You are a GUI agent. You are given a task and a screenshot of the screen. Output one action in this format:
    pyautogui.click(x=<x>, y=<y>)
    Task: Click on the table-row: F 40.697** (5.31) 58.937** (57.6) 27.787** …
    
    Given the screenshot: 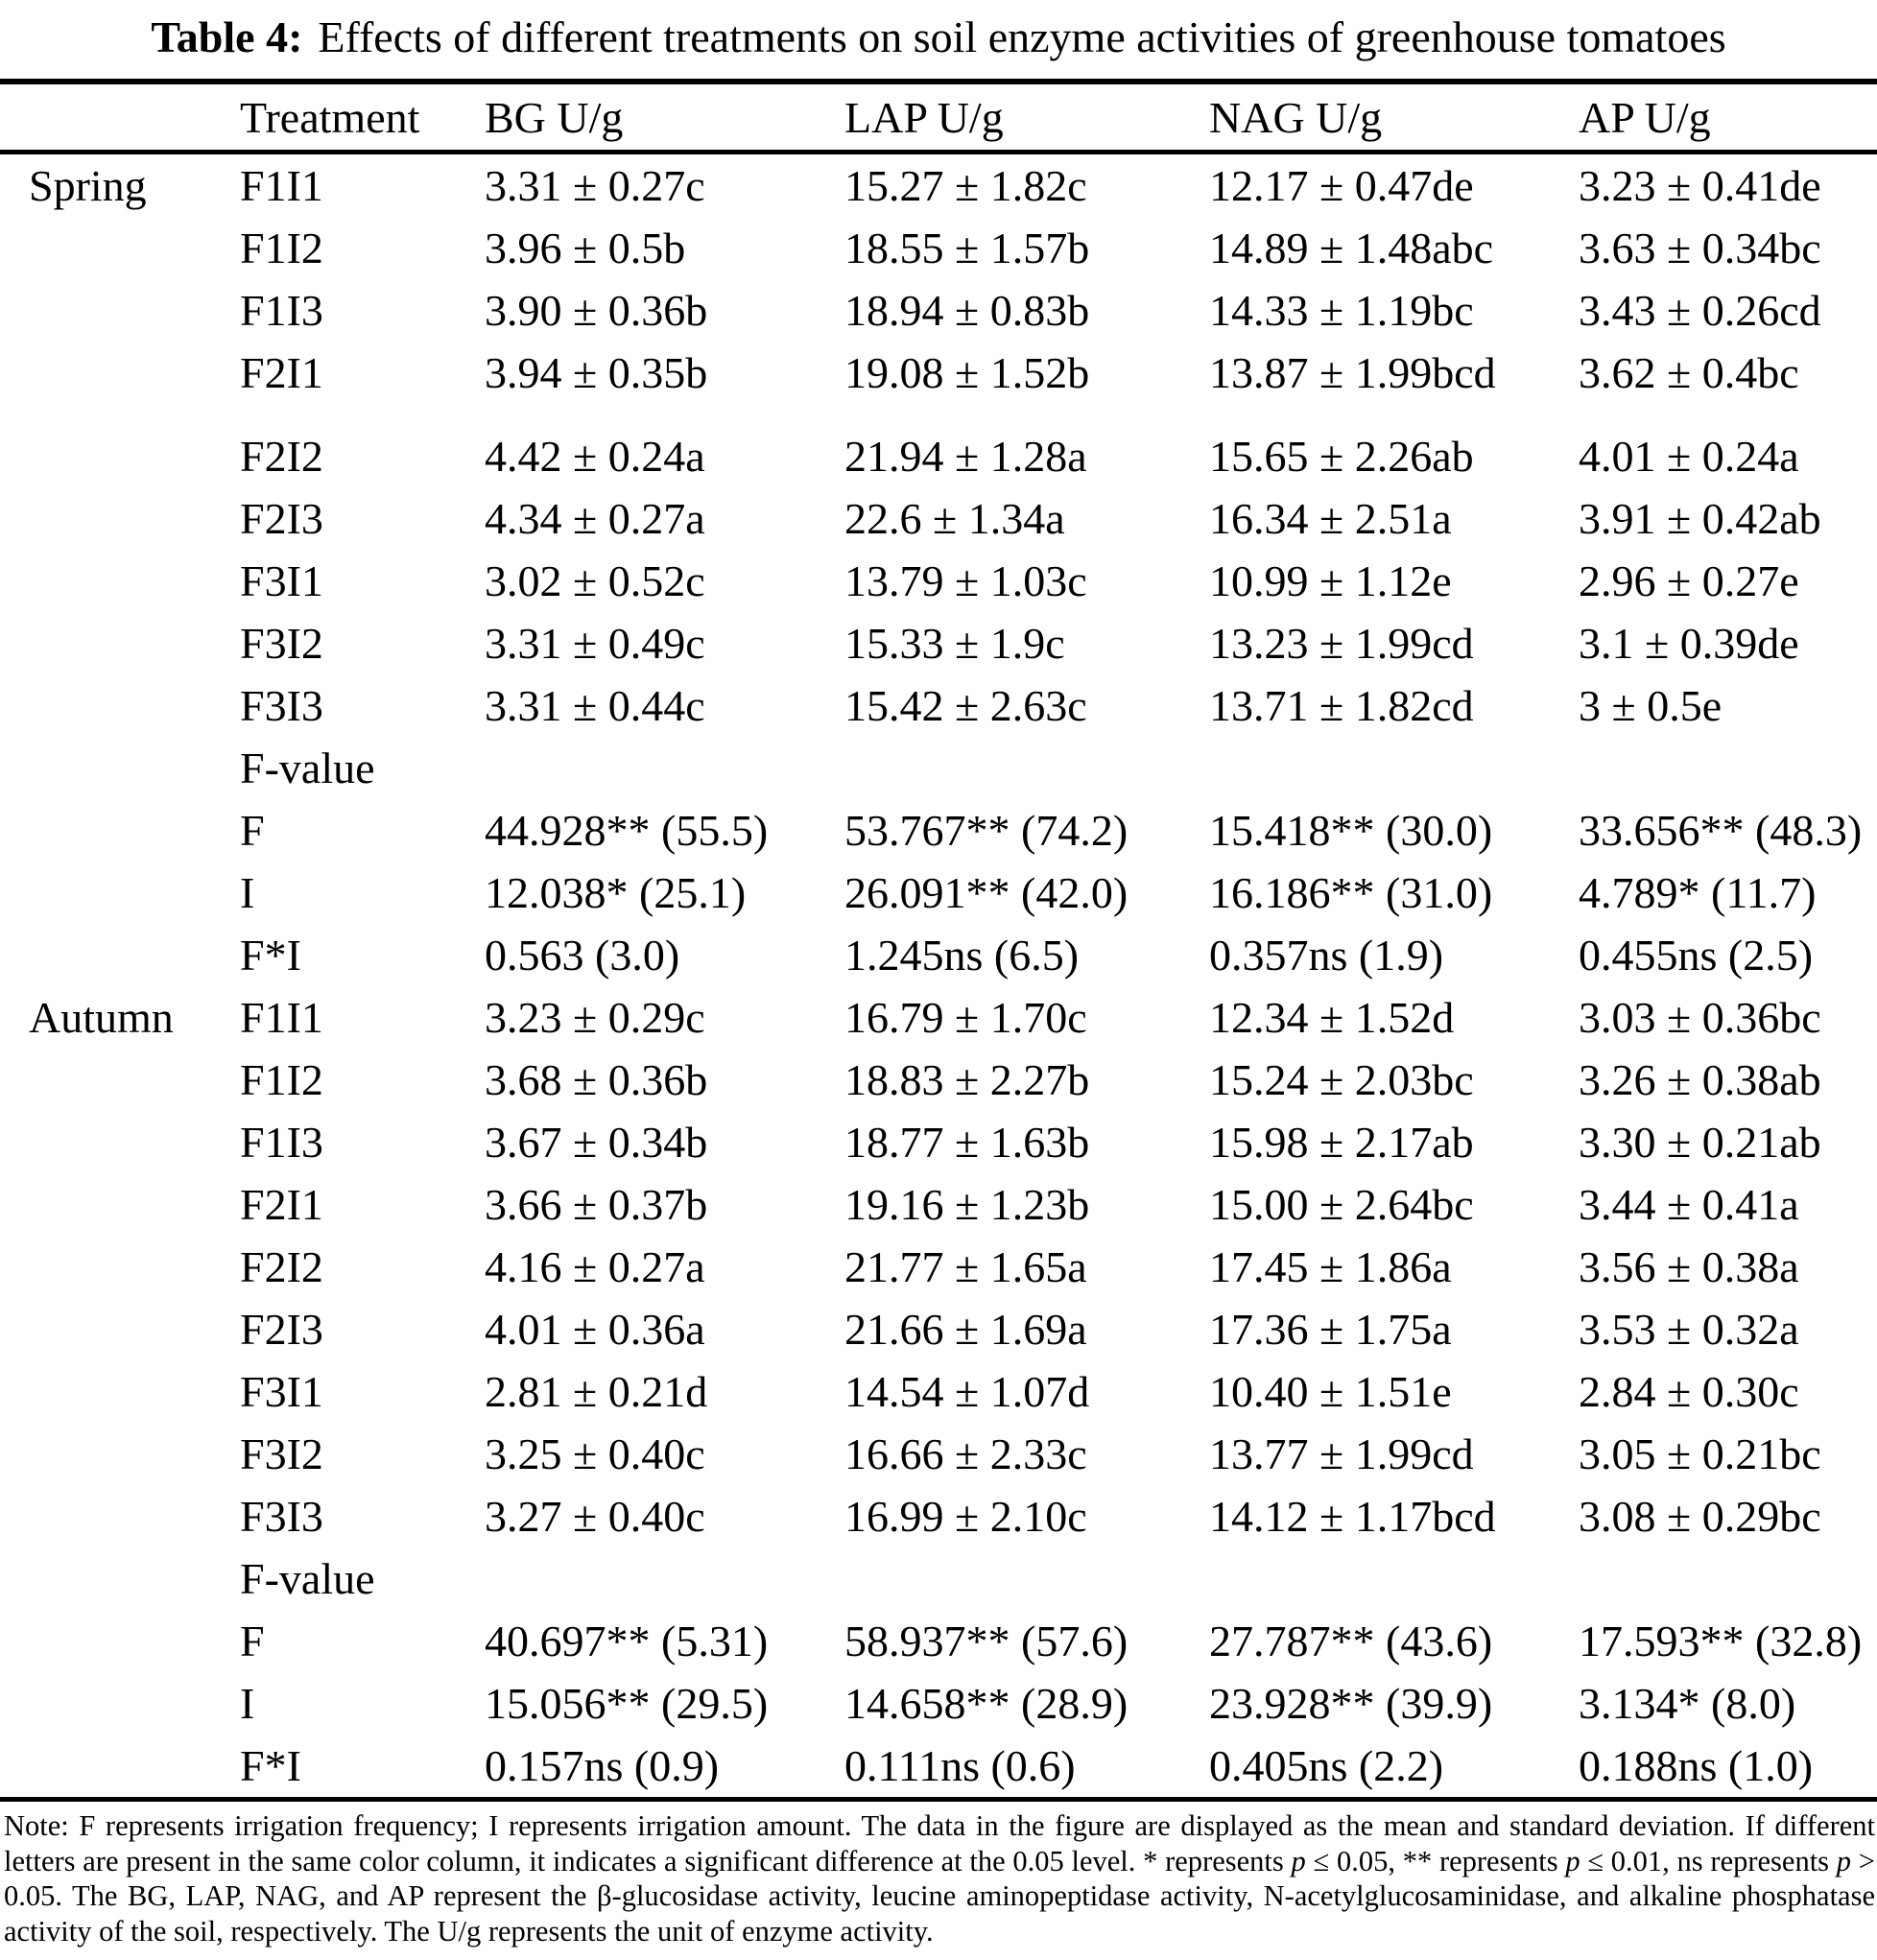 What is the action you would take?
    pyautogui.click(x=938, y=1641)
    